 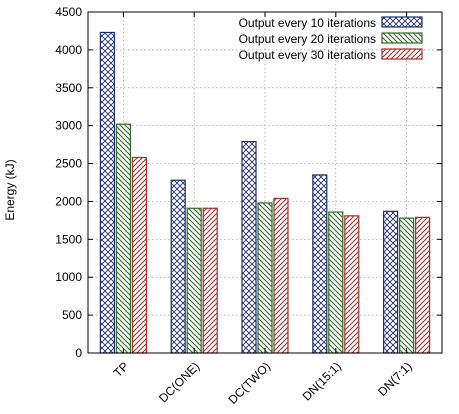 What do you see at coordinates (68, 88) in the screenshot?
I see `y-tick-label: 3500` at bounding box center [68, 88].